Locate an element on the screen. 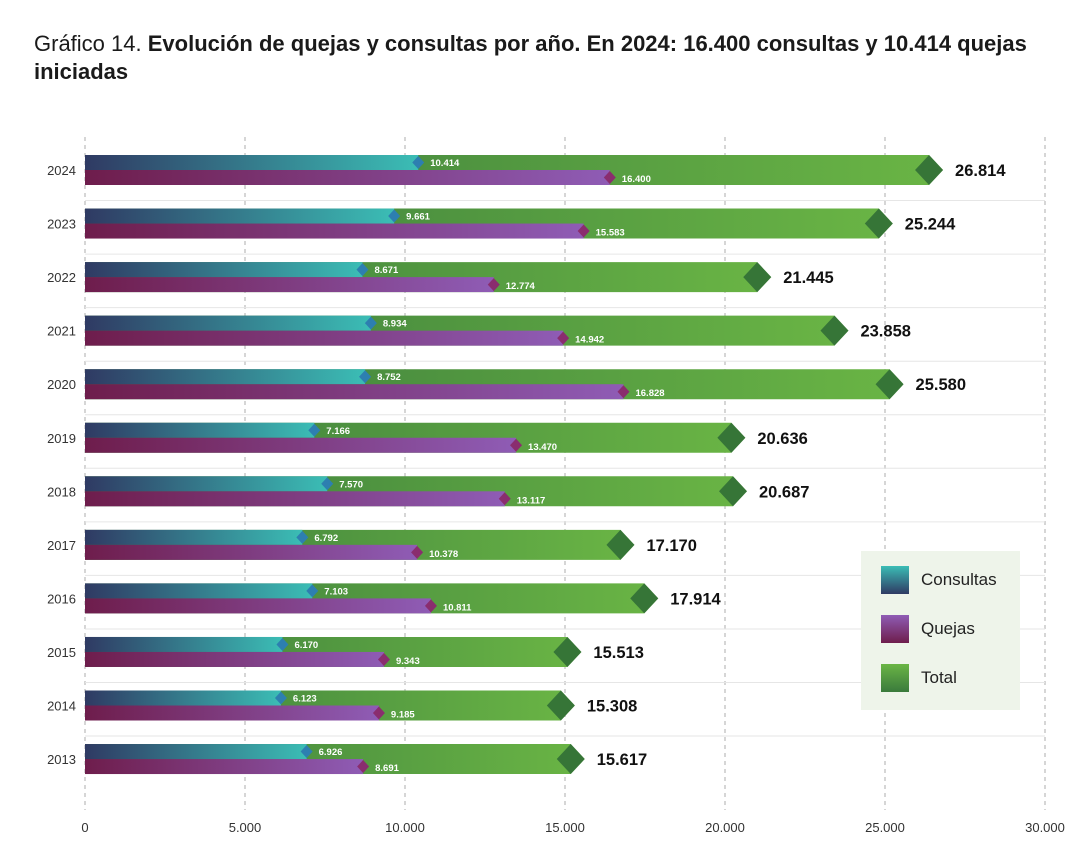  data-label-consultas: 8.752 is located at coordinates (389, 377).